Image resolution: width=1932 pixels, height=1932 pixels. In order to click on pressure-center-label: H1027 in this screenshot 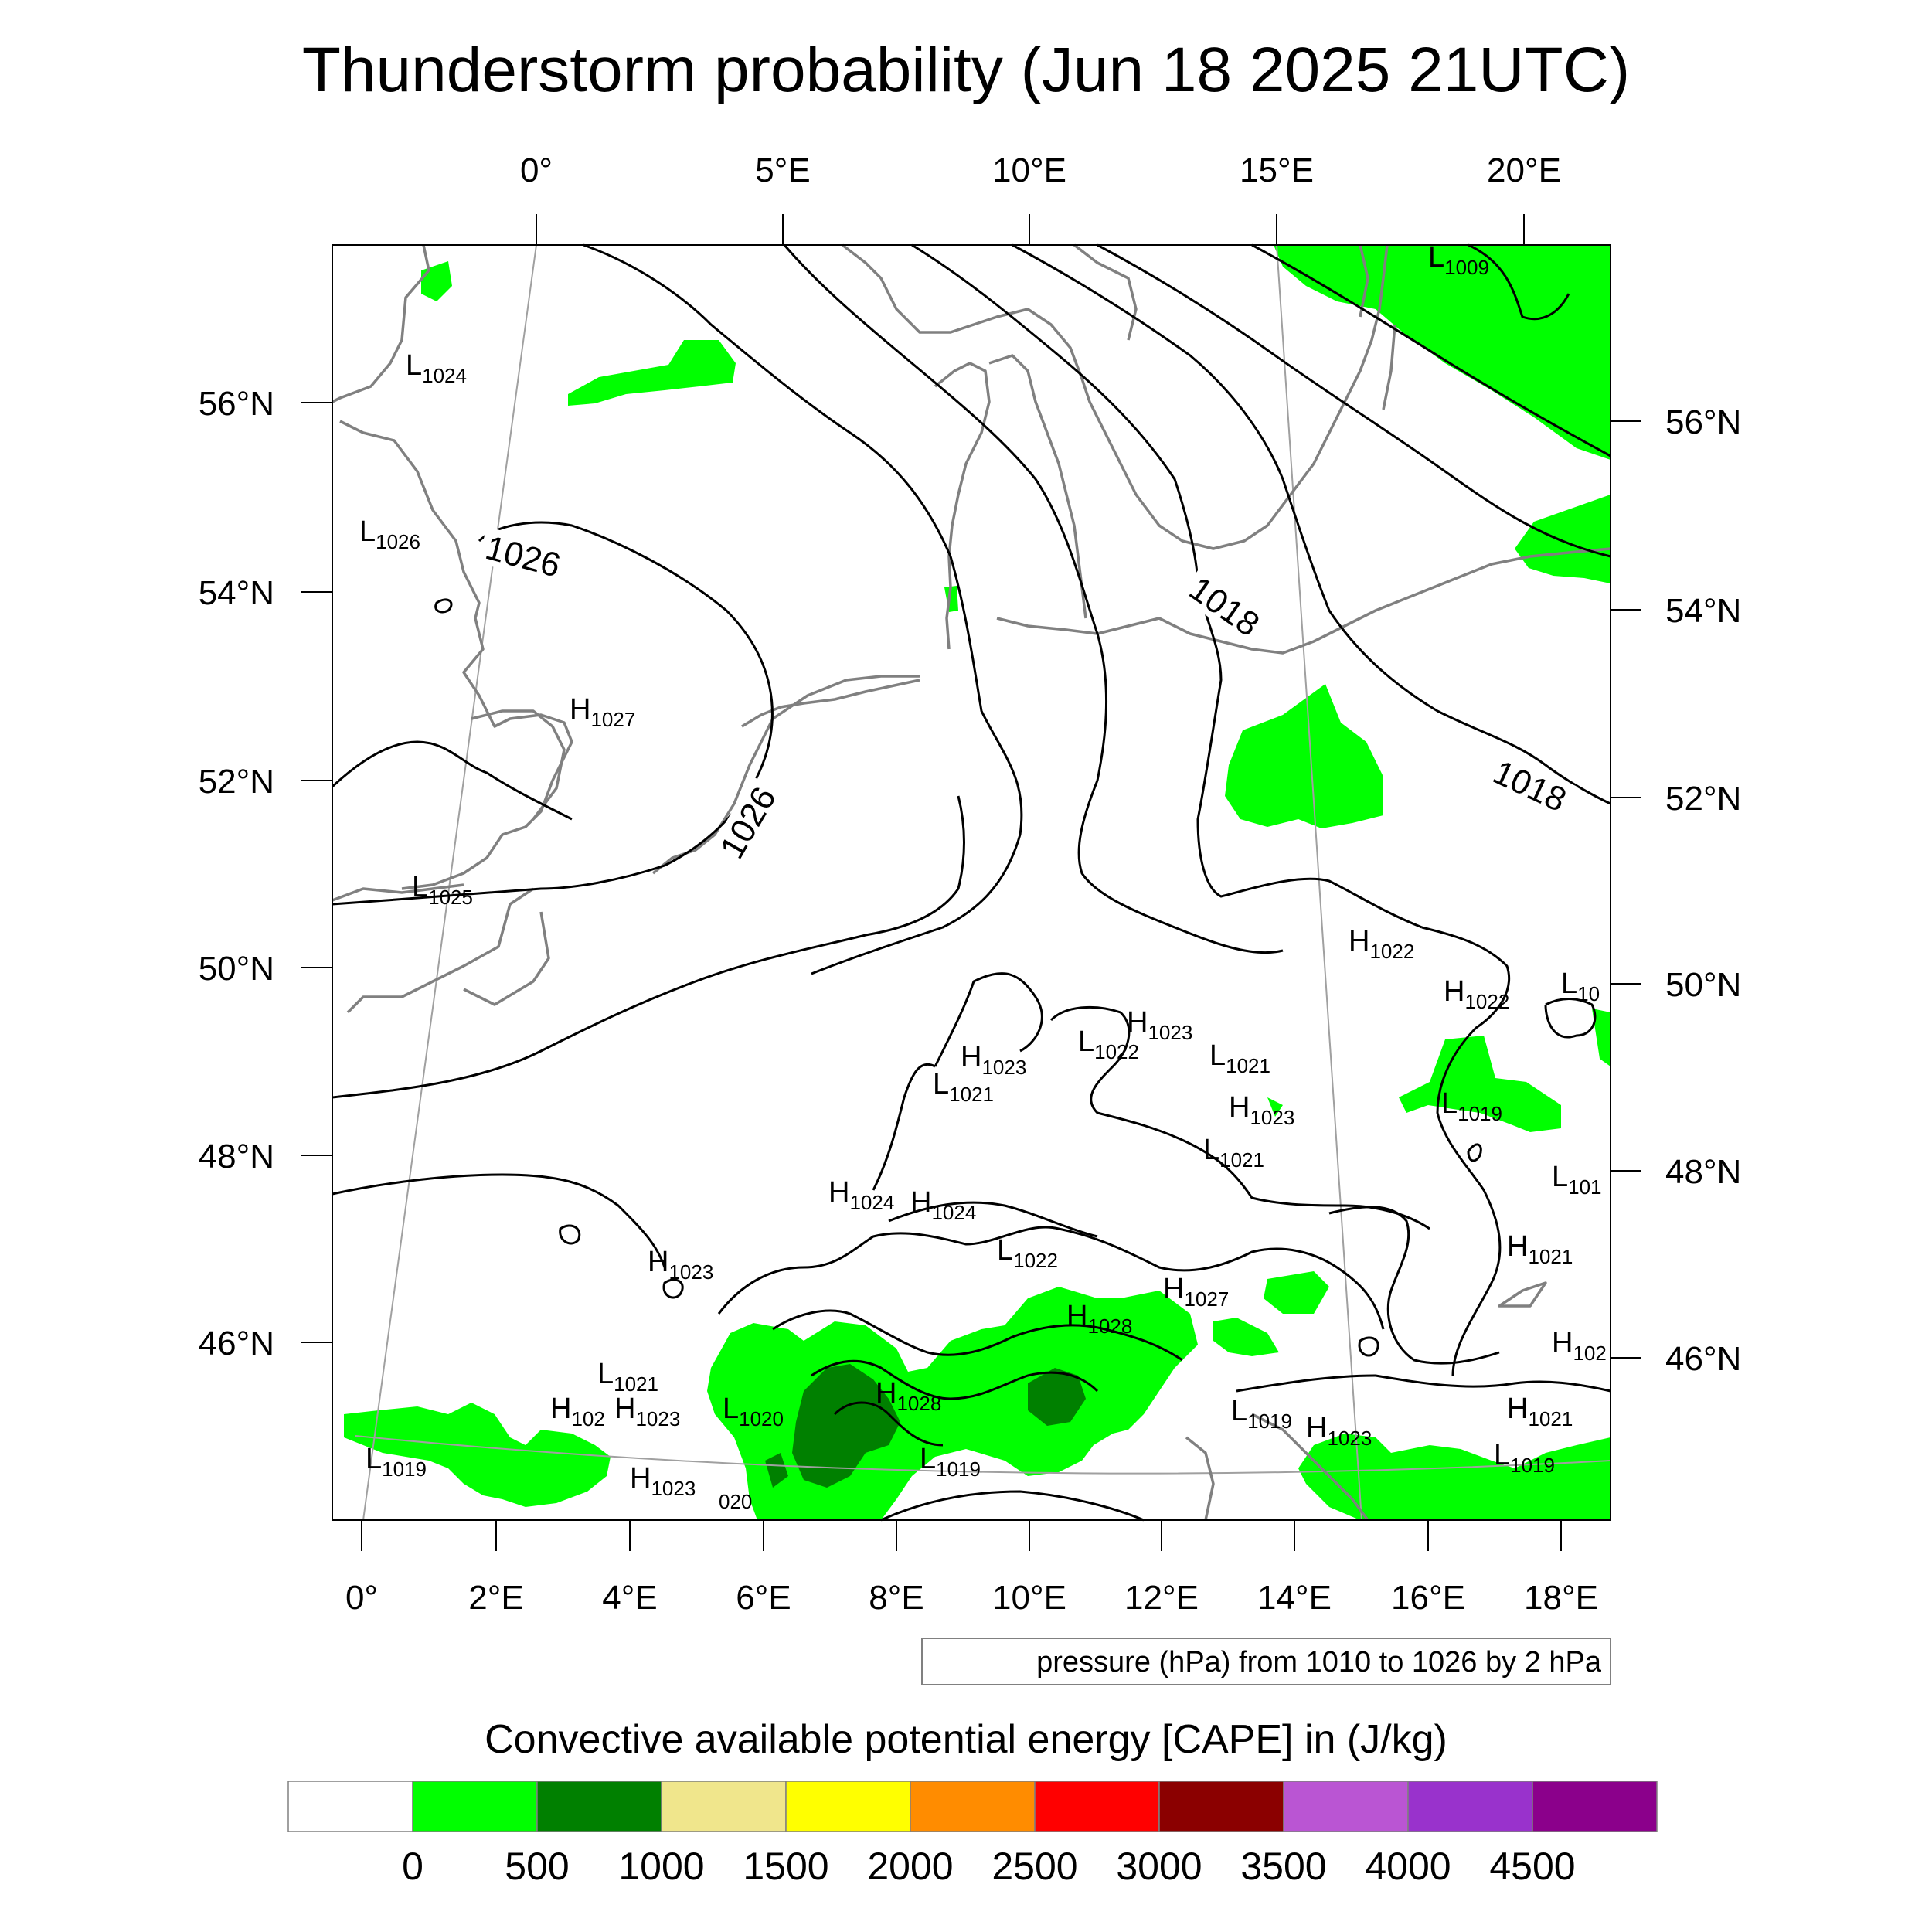, I will do `click(603, 712)`.